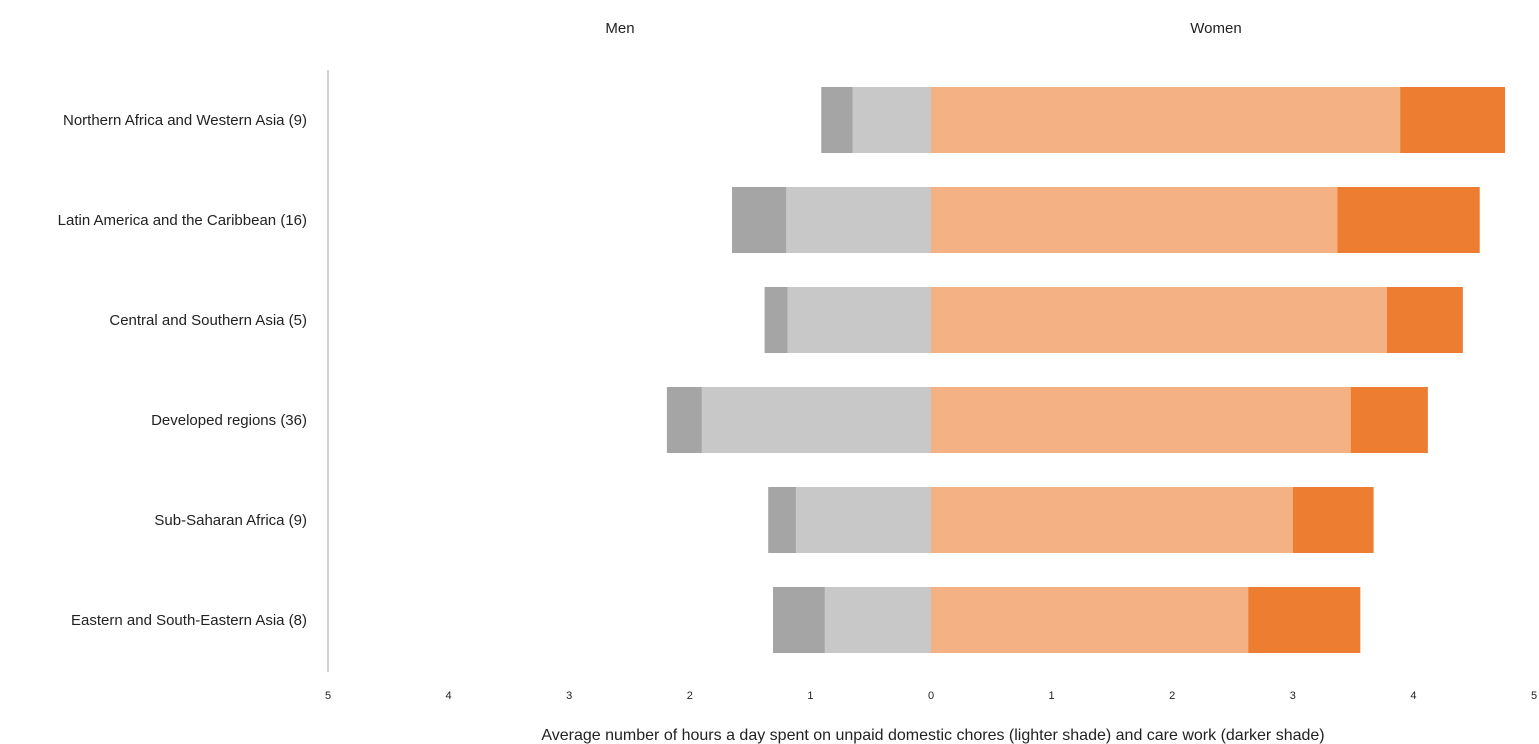 The width and height of the screenshot is (1539, 744). What do you see at coordinates (1172, 696) in the screenshot?
I see `x-tick-label-7: 2` at bounding box center [1172, 696].